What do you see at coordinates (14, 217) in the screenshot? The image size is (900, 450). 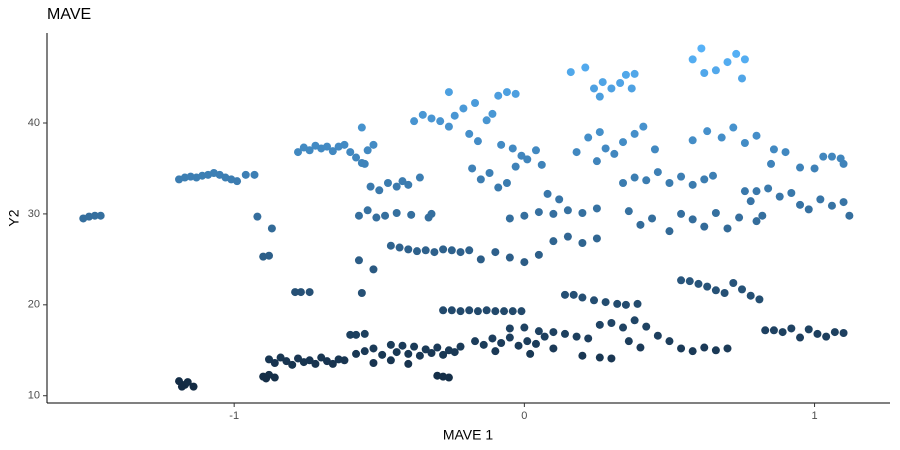 I see `y-axis-title: Y2` at bounding box center [14, 217].